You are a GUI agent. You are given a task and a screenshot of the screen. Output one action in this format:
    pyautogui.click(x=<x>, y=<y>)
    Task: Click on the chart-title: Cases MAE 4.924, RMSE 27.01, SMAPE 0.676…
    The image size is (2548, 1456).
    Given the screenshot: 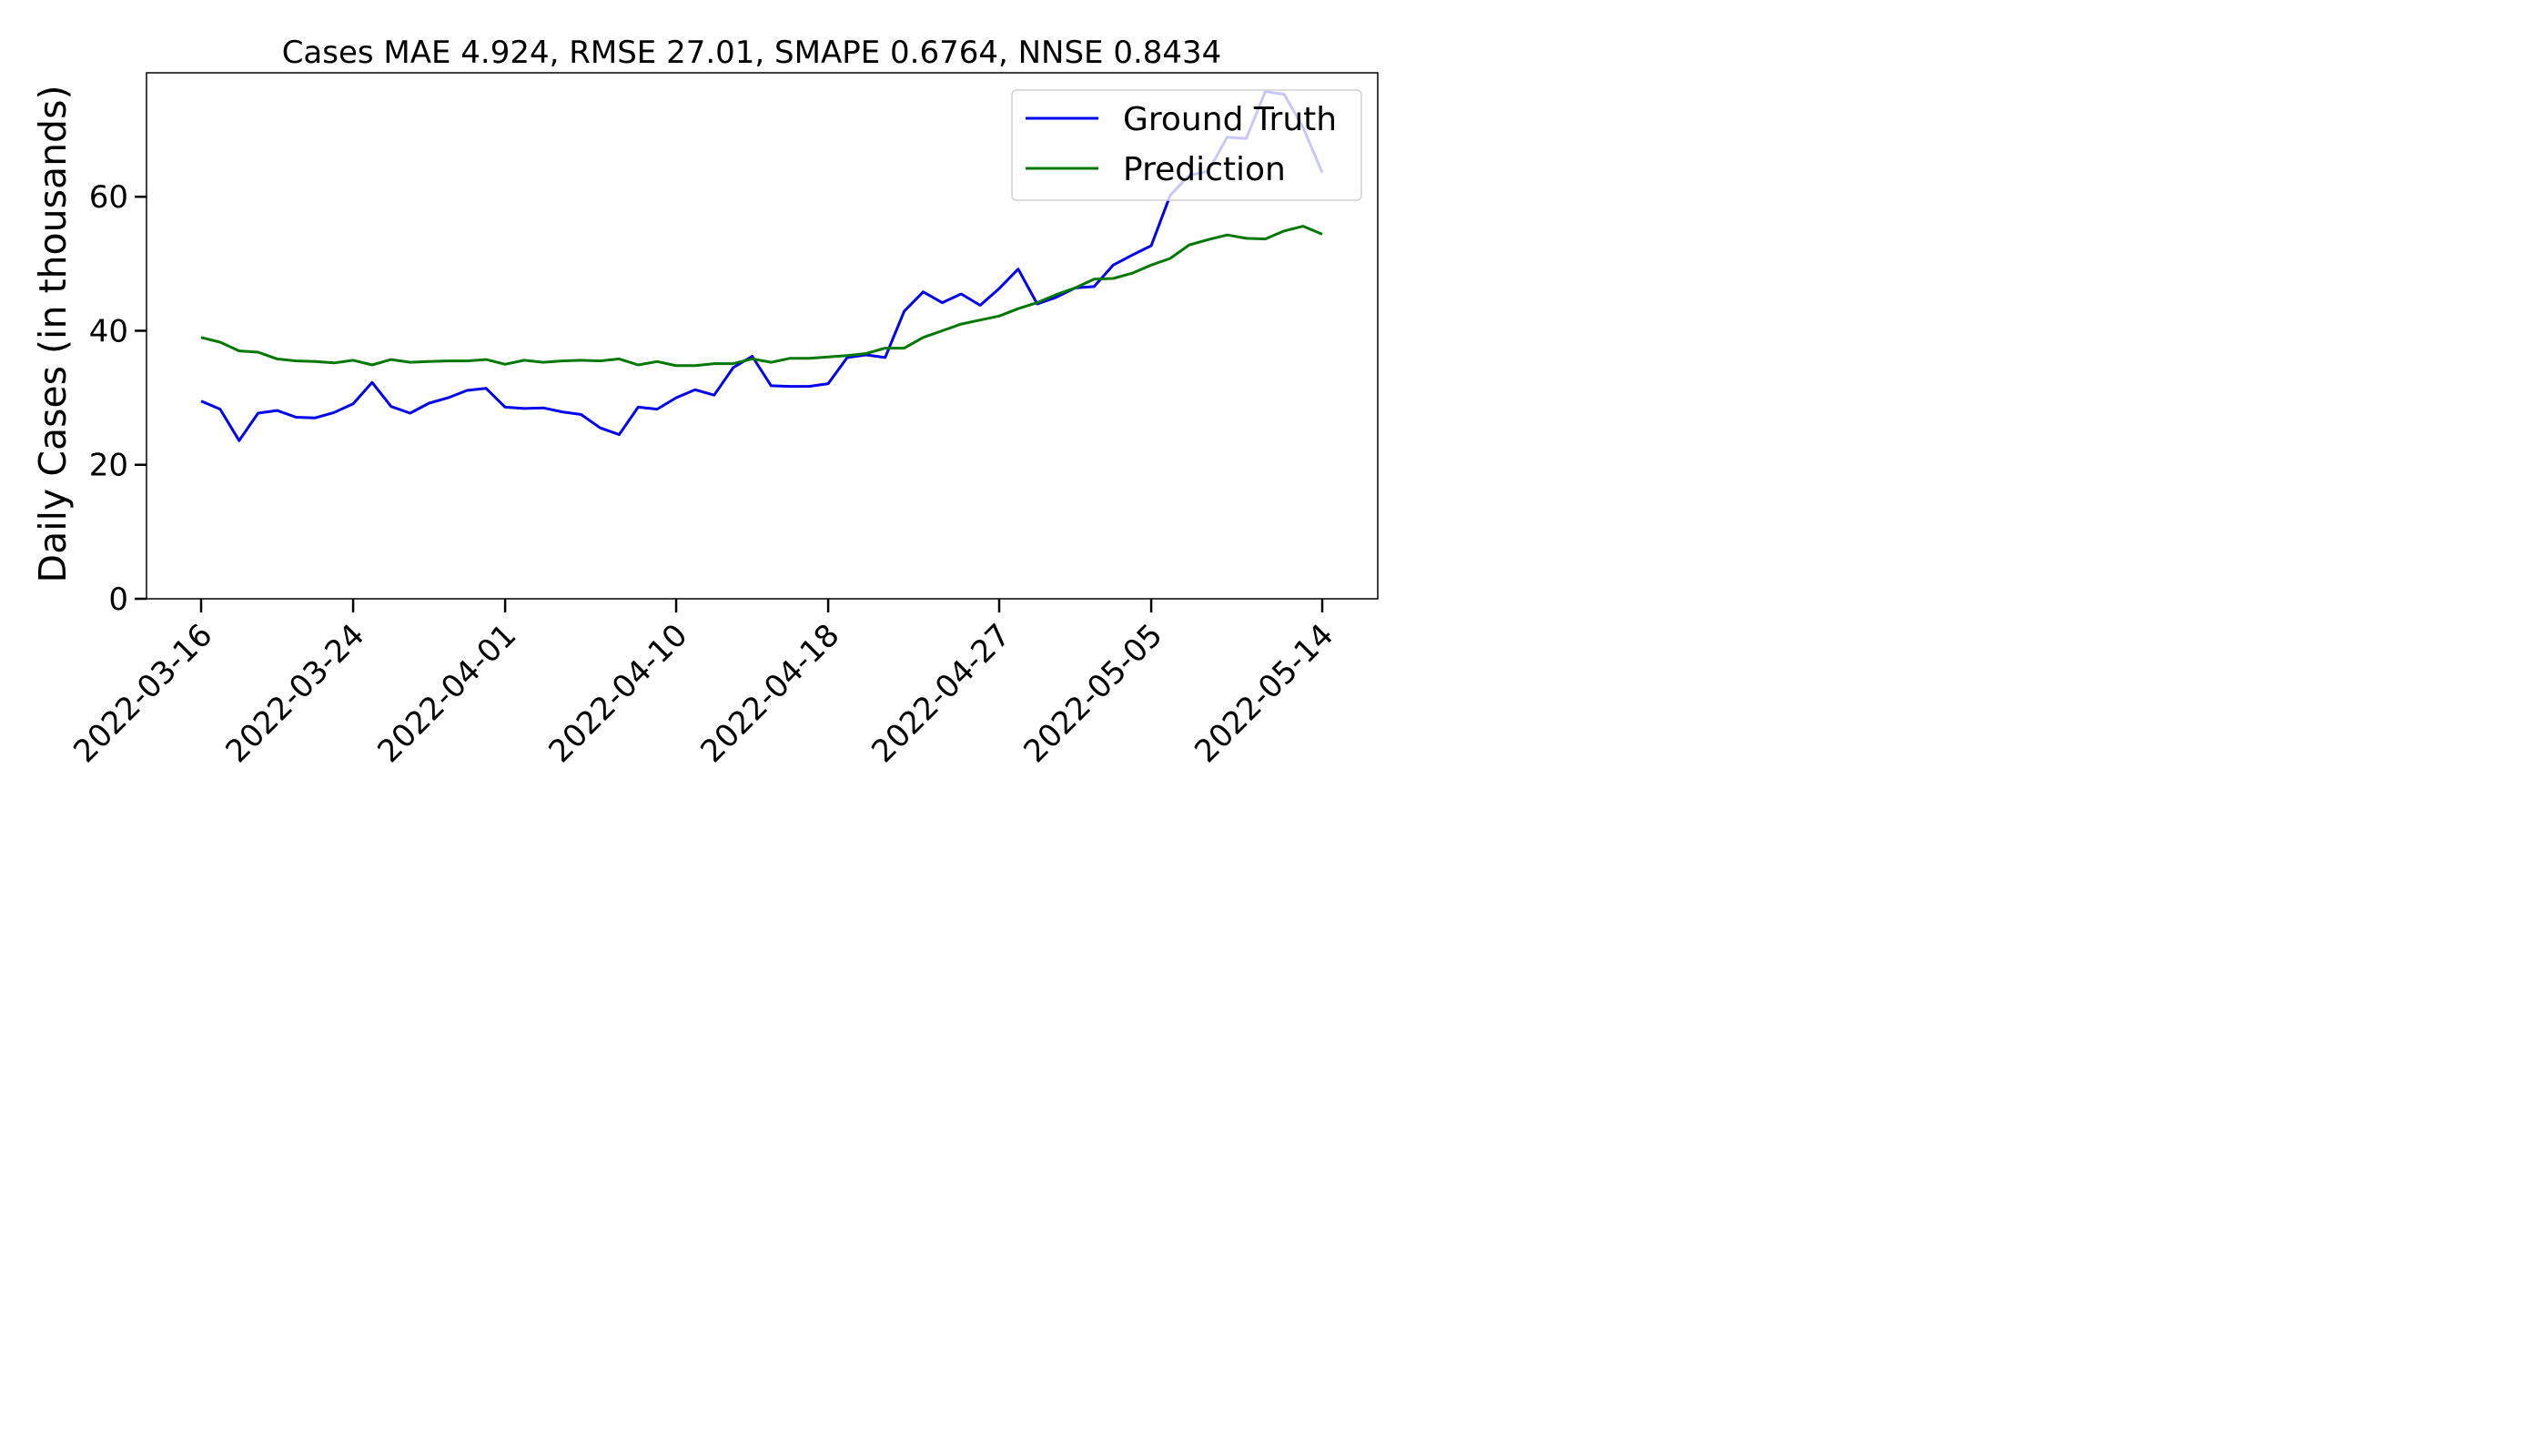 What is the action you would take?
    pyautogui.click(x=752, y=53)
    